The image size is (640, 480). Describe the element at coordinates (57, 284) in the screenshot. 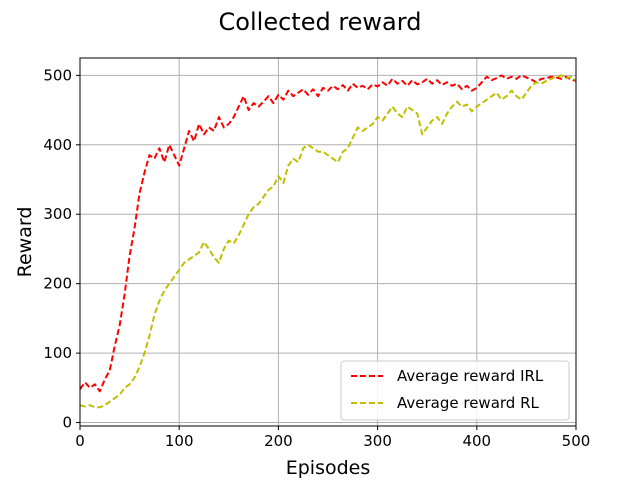

I see `y-tick-label: 200` at that location.